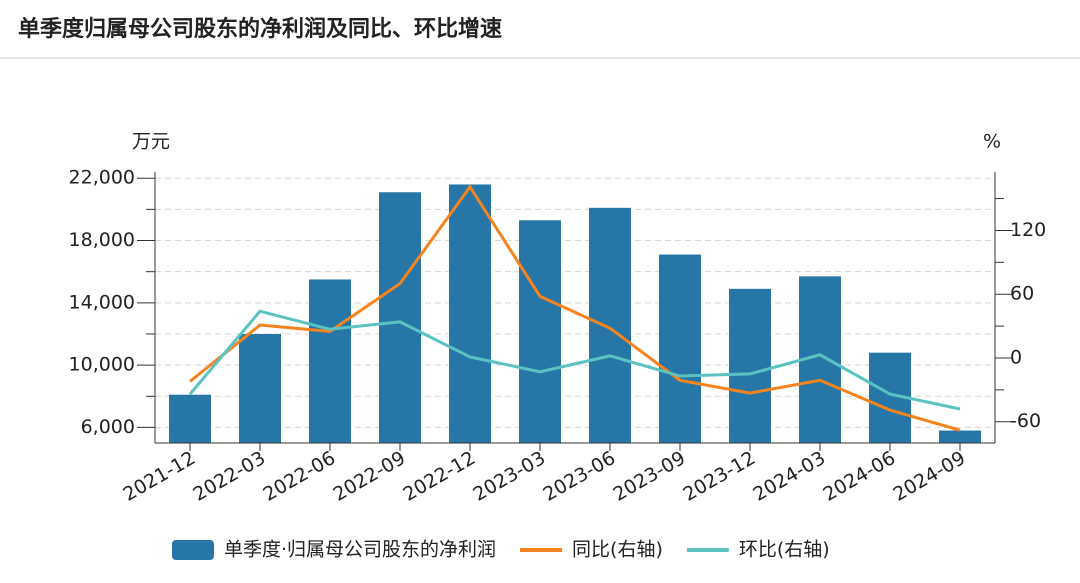 The image size is (1080, 583). I want to click on line-series, so click(574, 360).